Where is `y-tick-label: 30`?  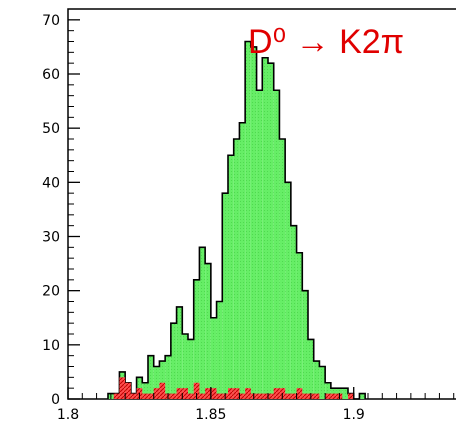 y-tick-label: 30 is located at coordinates (51, 238).